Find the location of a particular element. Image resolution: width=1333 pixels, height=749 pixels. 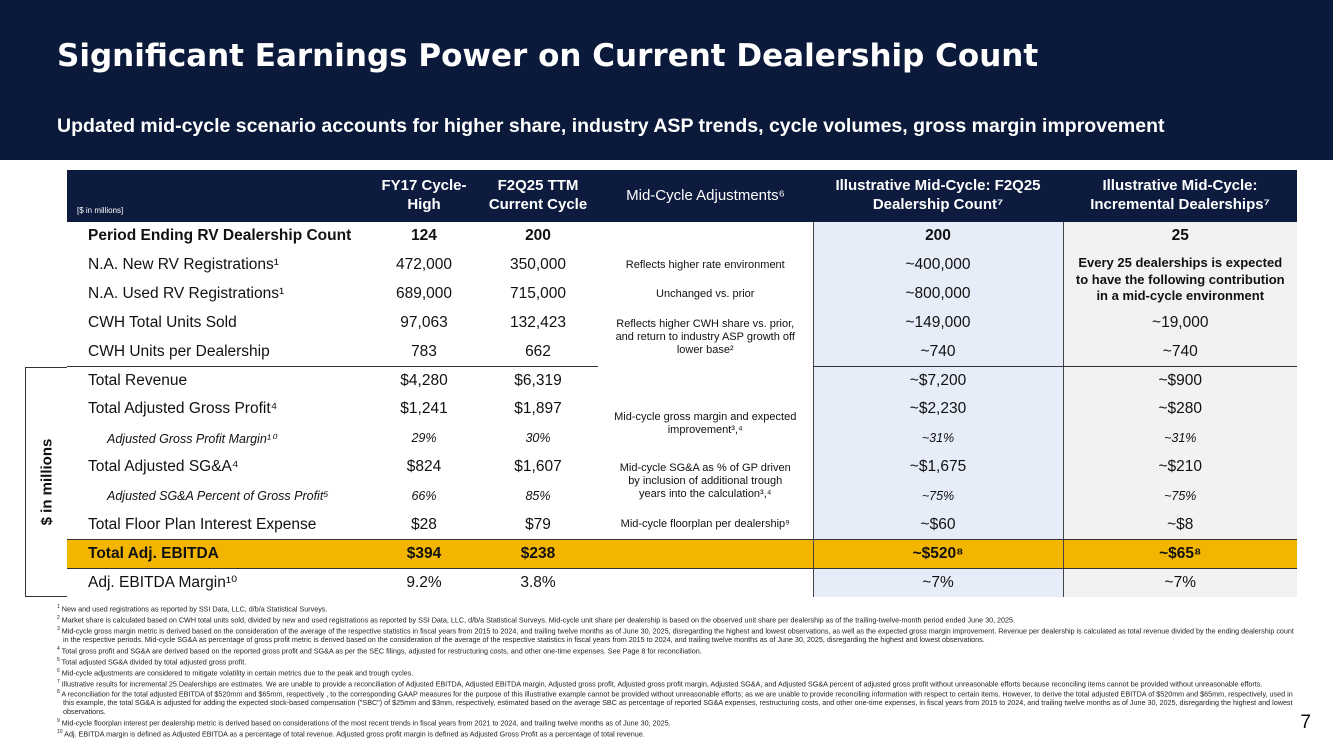

page-number: 7 is located at coordinates (1305, 722).